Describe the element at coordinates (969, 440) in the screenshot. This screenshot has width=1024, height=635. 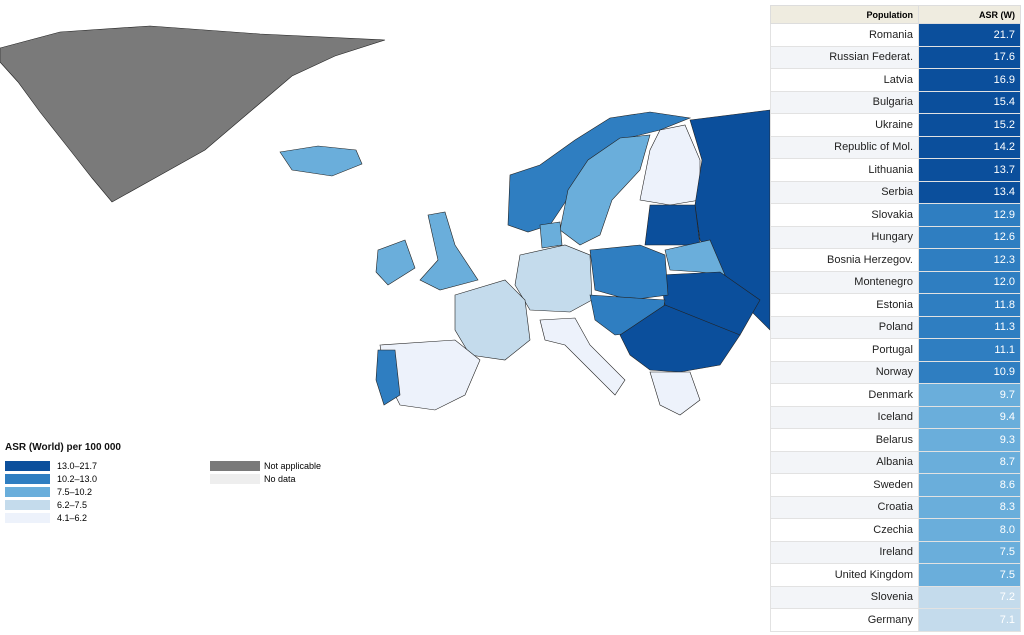
I see `asr-cell: 9.3` at that location.